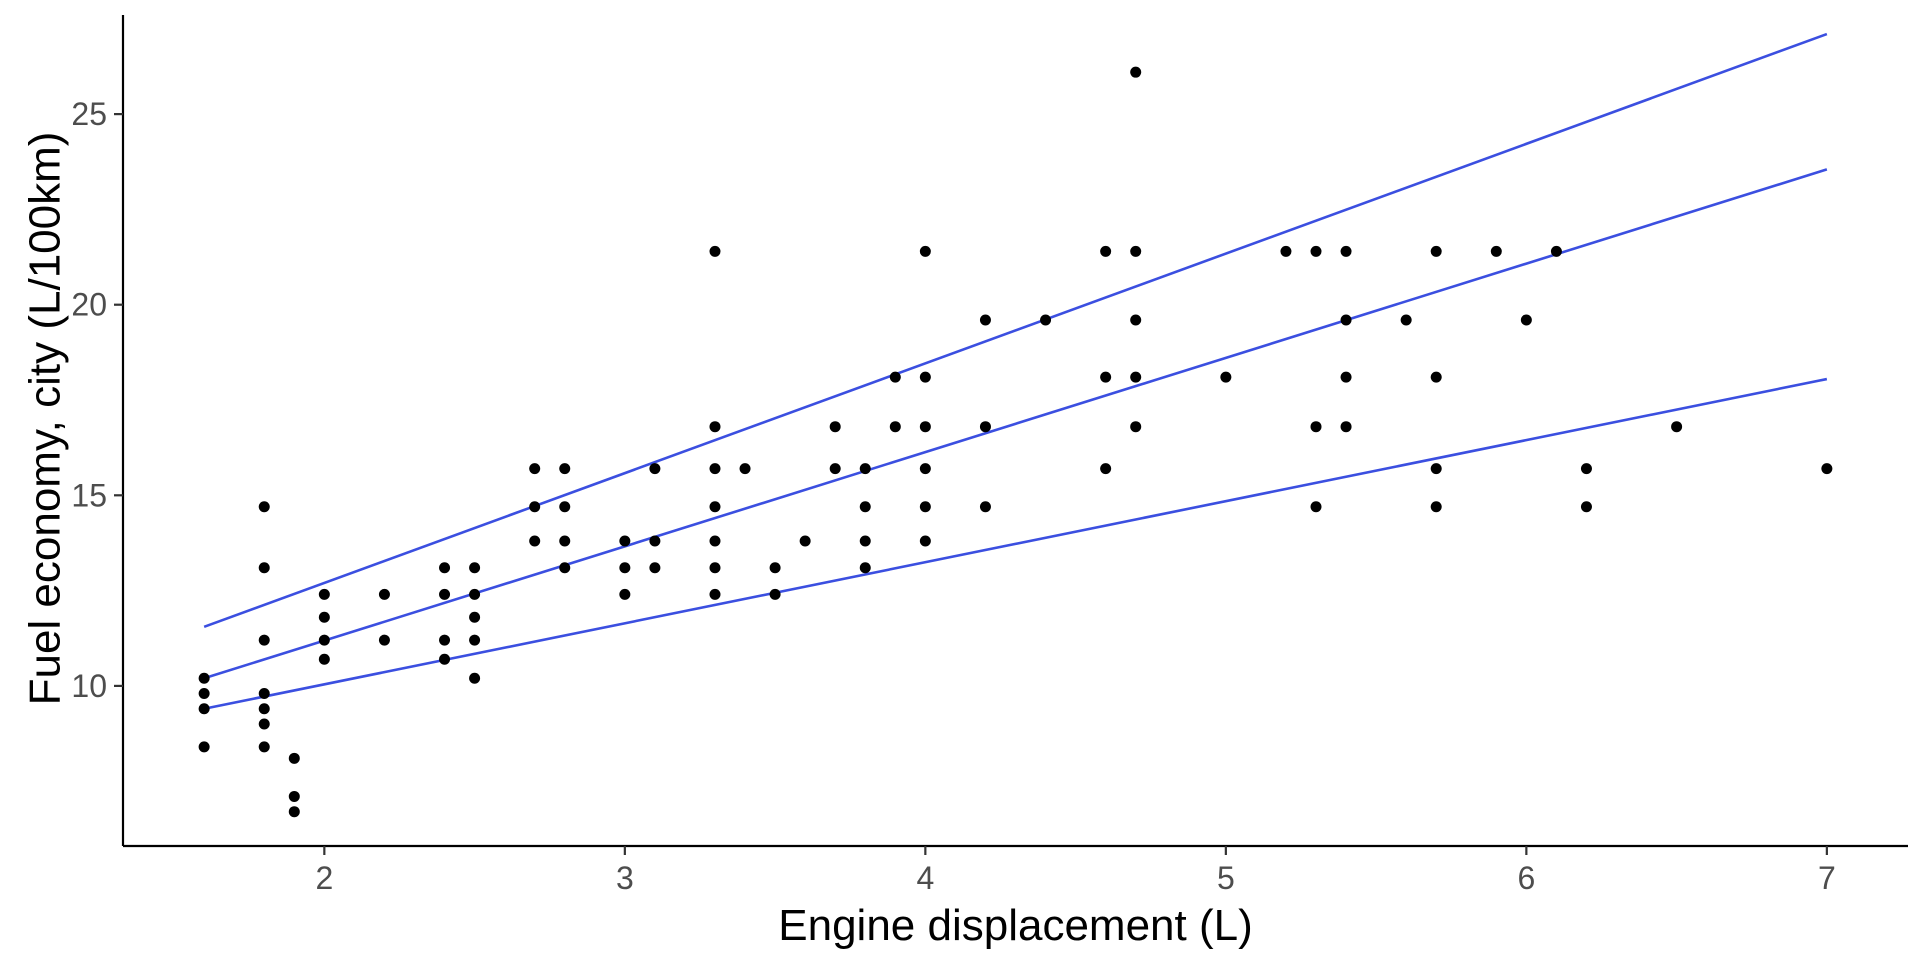 The height and width of the screenshot is (960, 1920). What do you see at coordinates (1226, 878) in the screenshot?
I see `x-tick-label: 5` at bounding box center [1226, 878].